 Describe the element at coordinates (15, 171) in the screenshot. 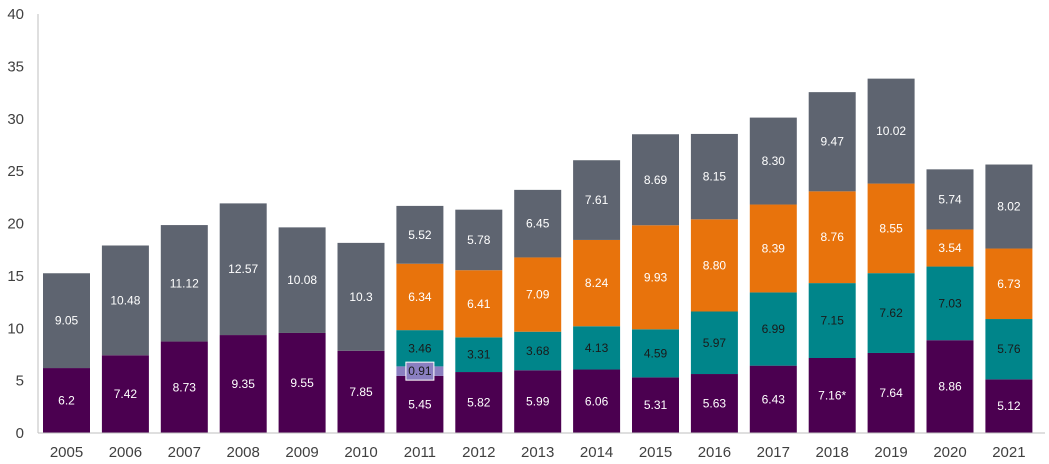

I see `y-tick-label: 25` at that location.